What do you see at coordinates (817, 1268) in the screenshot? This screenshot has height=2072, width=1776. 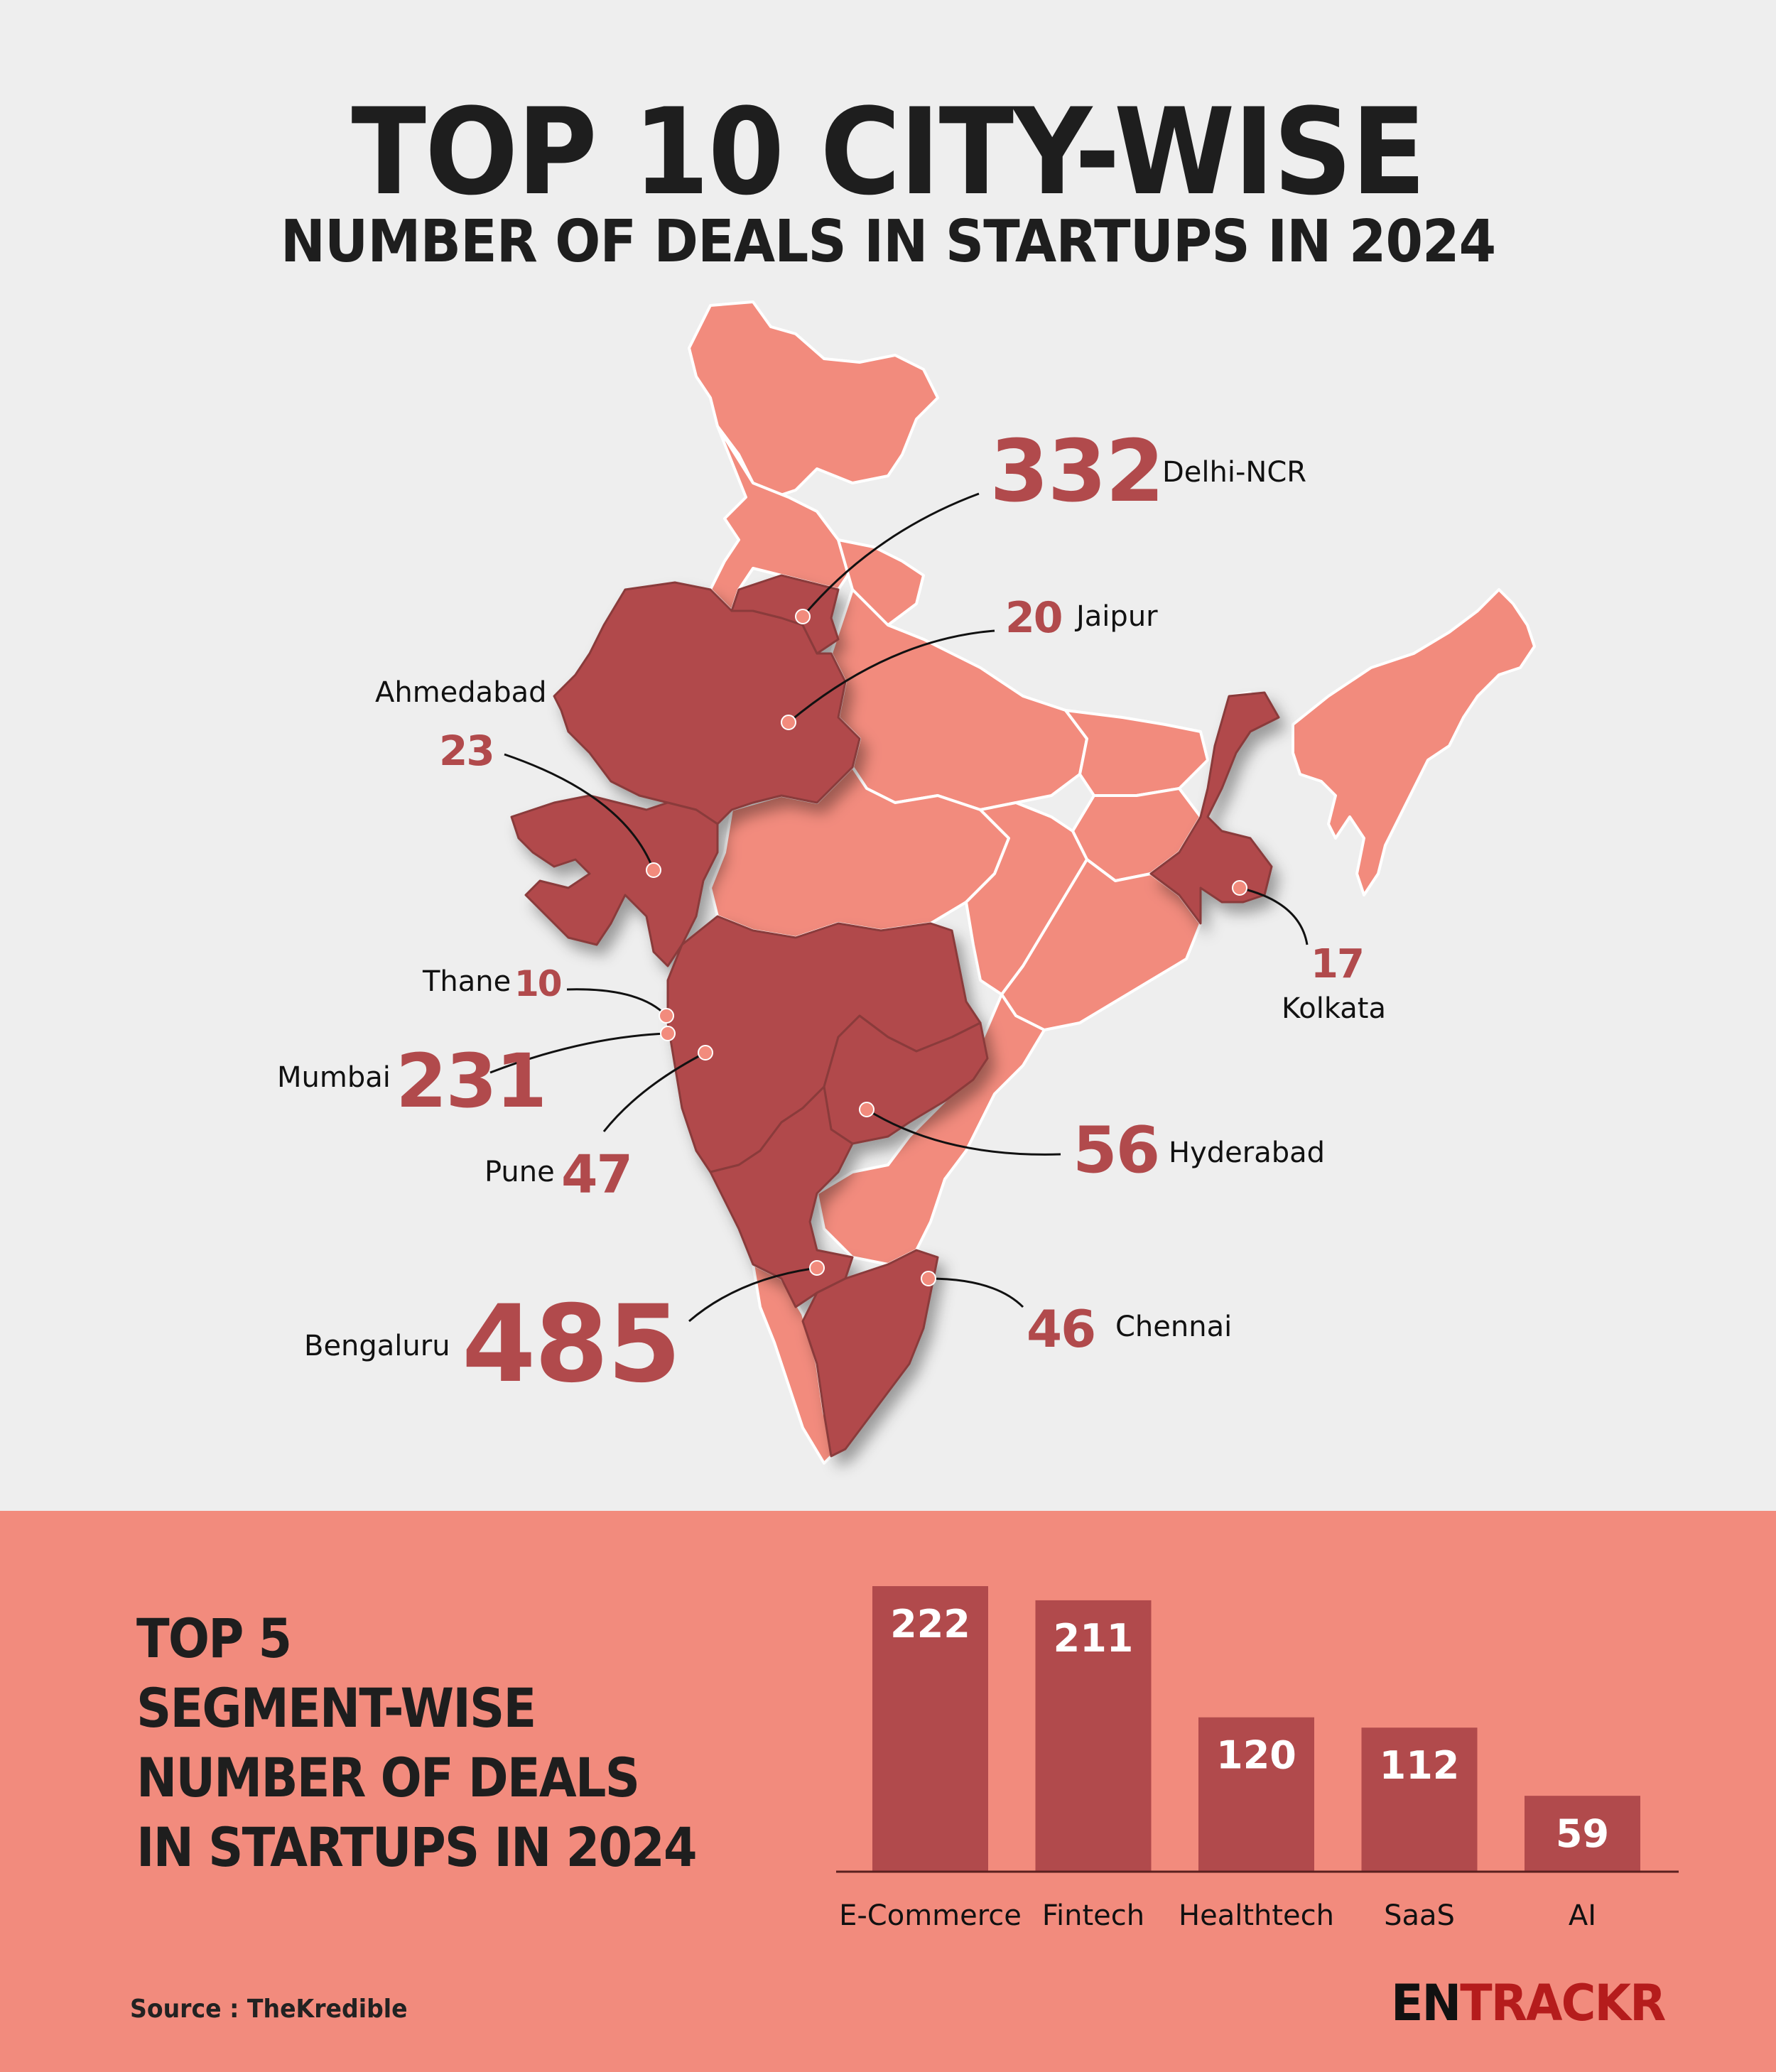 I see `marker-bengaluru` at bounding box center [817, 1268].